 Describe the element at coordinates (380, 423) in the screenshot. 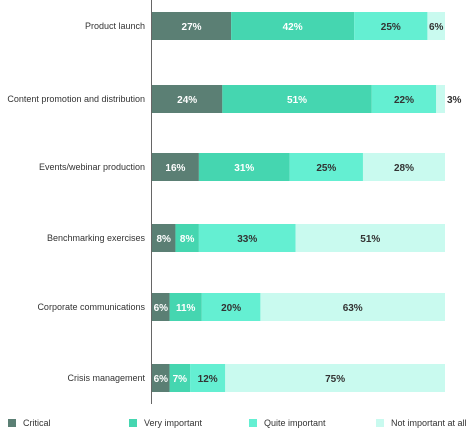

I see `legend-swatch-not-important-at-all` at that location.